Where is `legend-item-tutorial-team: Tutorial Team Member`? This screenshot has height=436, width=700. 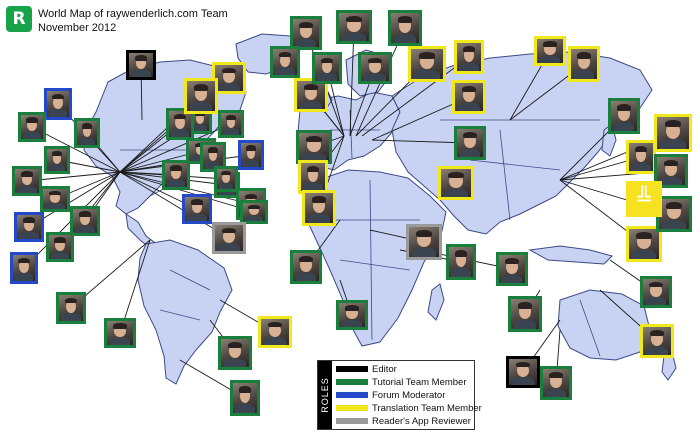
legend-item-tutorial-team: Tutorial Team Member is located at coordinates (401, 382).